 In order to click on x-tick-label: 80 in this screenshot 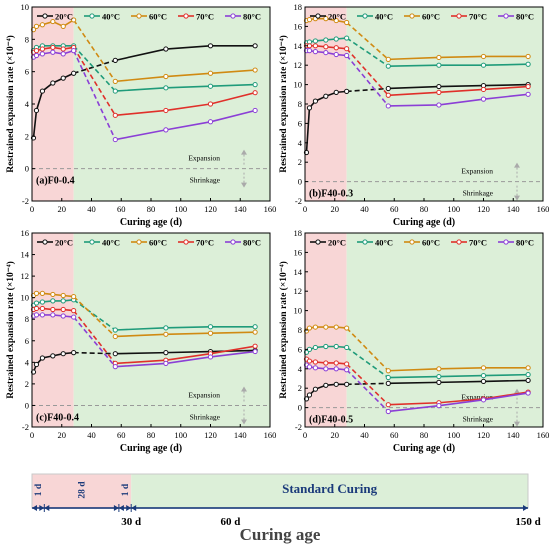, I will do `click(151, 209)`.